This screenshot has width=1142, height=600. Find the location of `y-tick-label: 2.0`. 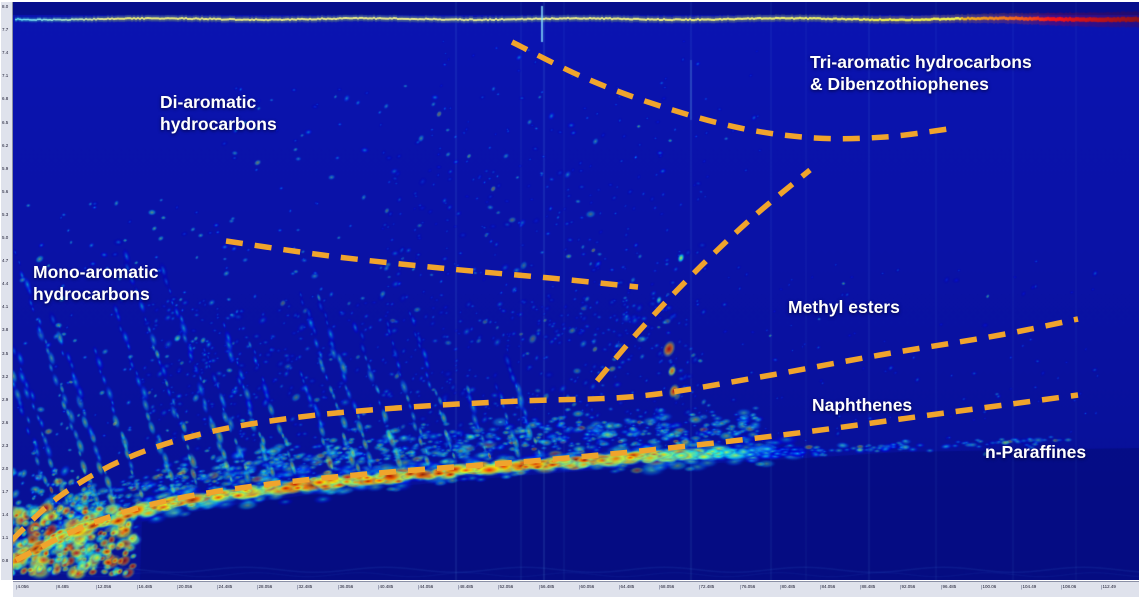

y-tick-label: 2.0 is located at coordinates (5, 469).